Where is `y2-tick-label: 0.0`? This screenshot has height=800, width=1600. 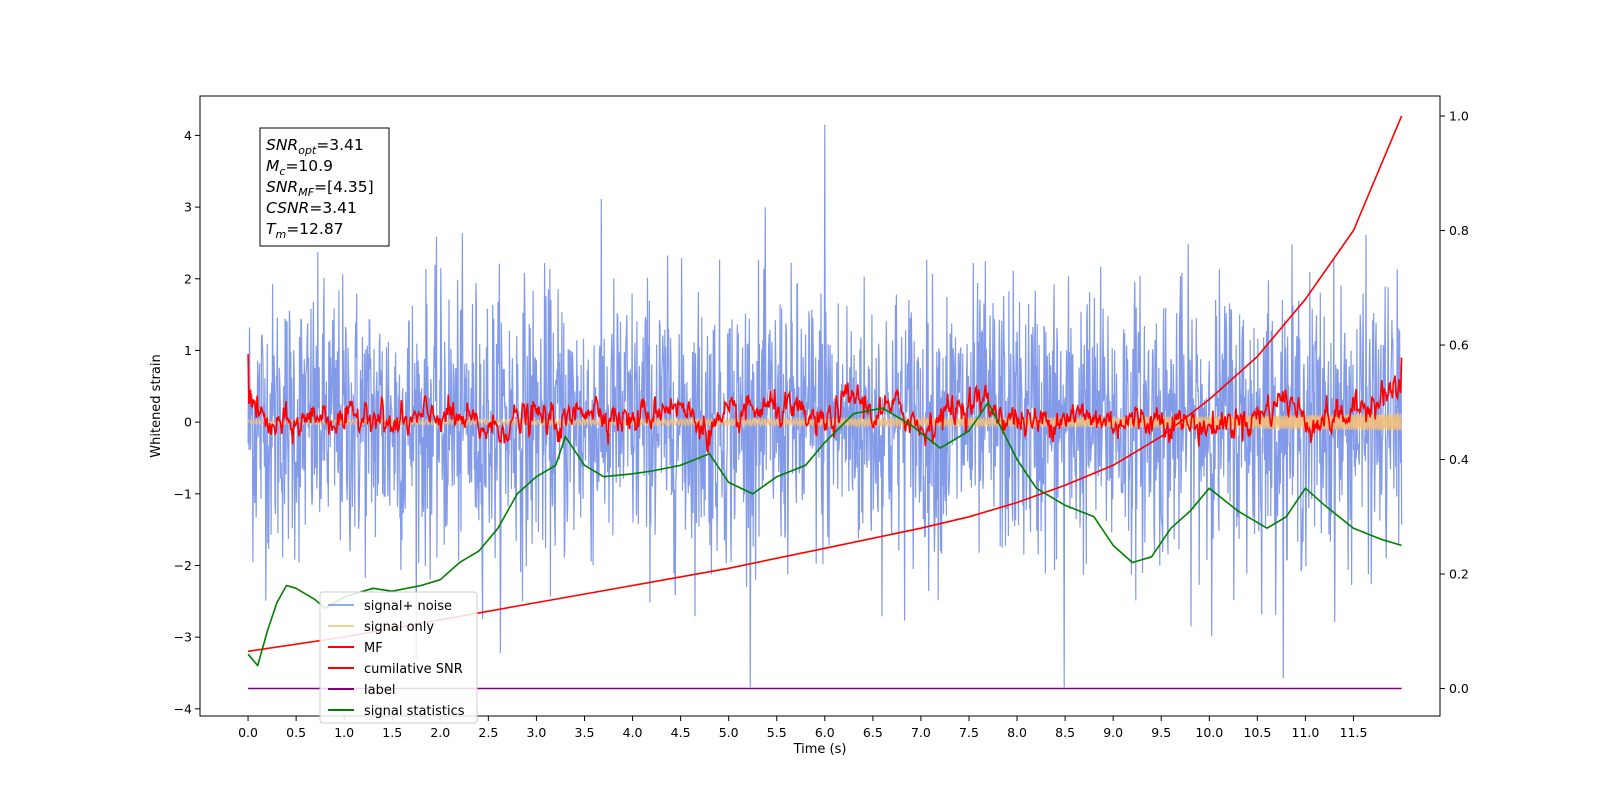 y2-tick-label: 0.0 is located at coordinates (1459, 688).